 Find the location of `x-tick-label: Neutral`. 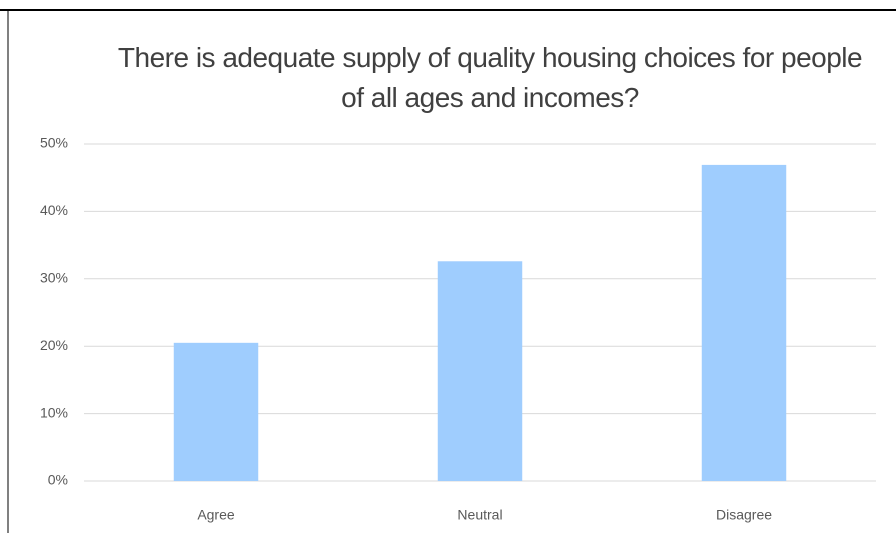

x-tick-label: Neutral is located at coordinates (479, 515).